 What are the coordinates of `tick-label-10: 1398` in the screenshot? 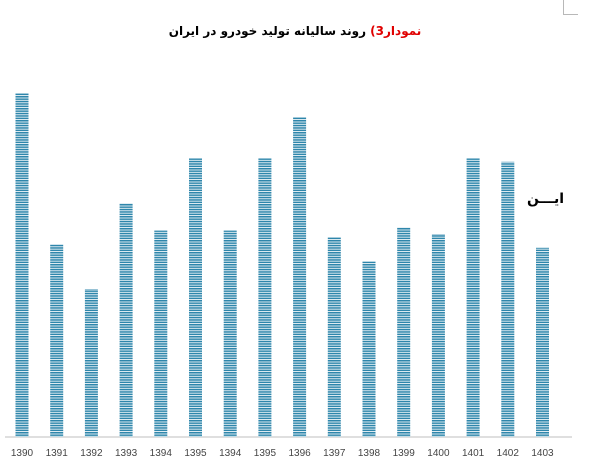 It's located at (369, 453).